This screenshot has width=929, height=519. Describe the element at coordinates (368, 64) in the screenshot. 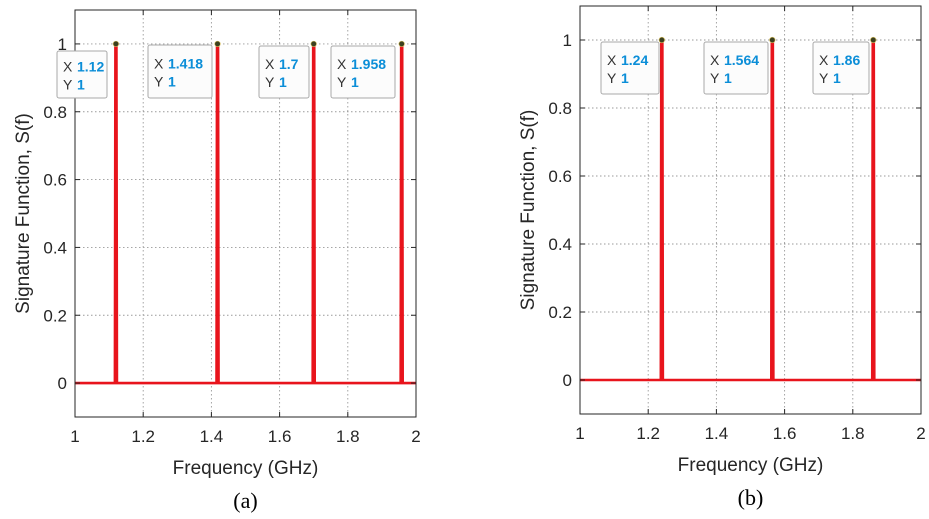

I see `datatip-x-value: 1.958` at that location.